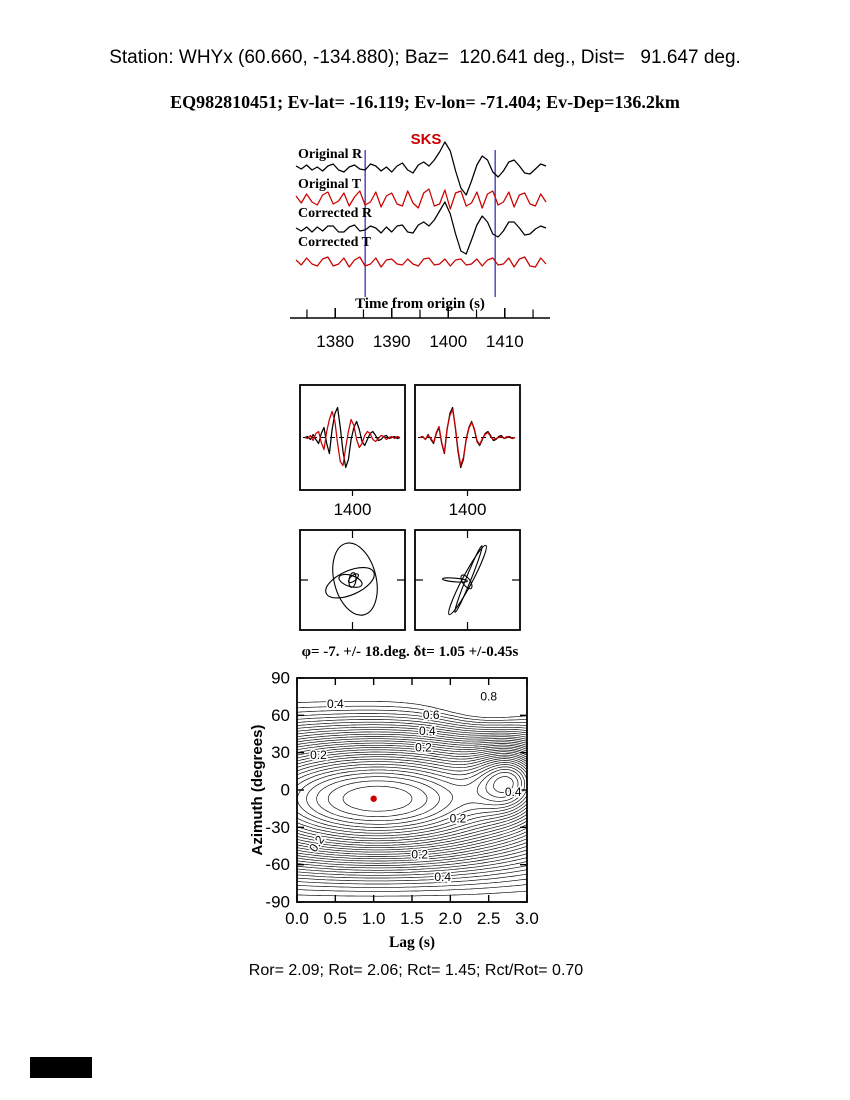  What do you see at coordinates (392, 341) in the screenshot?
I see `svg-text: 1390` at bounding box center [392, 341].